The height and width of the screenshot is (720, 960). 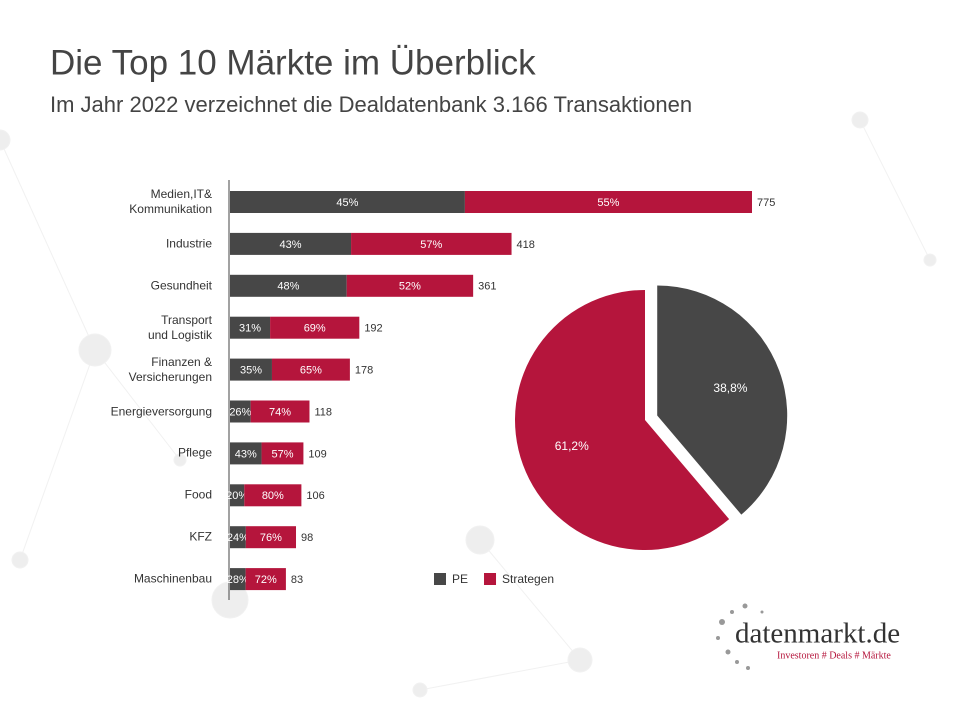 What do you see at coordinates (194, 452) in the screenshot?
I see `category-label: Pflege` at bounding box center [194, 452].